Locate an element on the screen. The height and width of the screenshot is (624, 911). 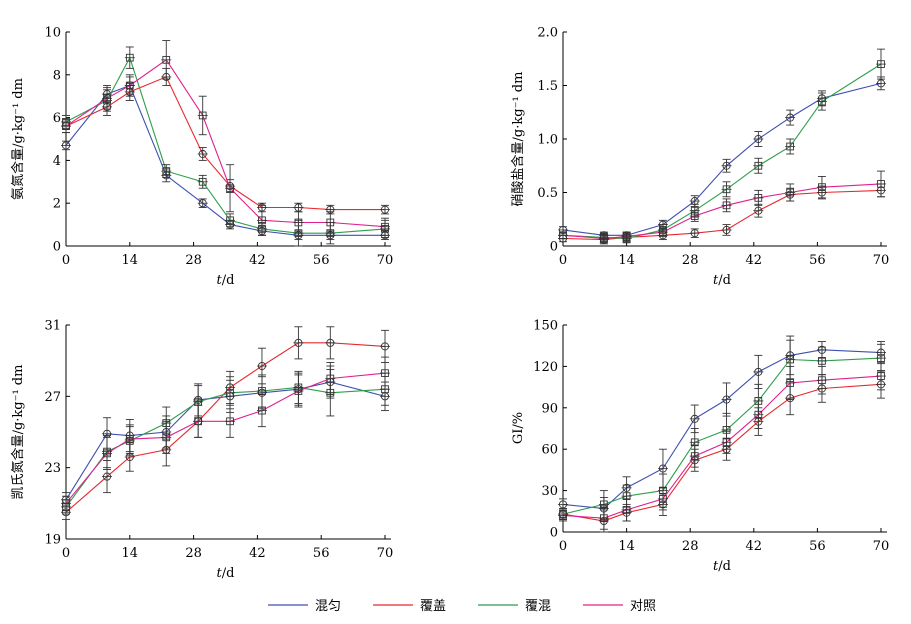
y-axis-label: 氨氮含量/g·kg⁻¹ dm is located at coordinates (18, 139).